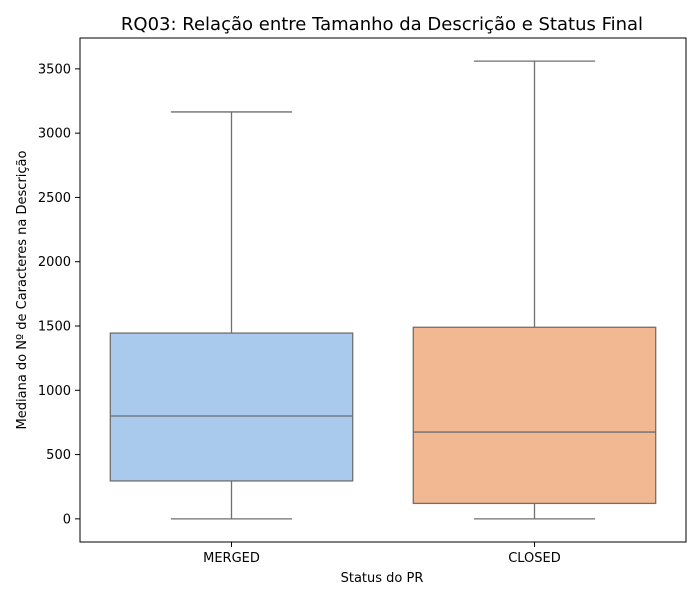 The image size is (700, 604). Describe the element at coordinates (54, 391) in the screenshot. I see `y-tick-label-1000: 1000` at that location.